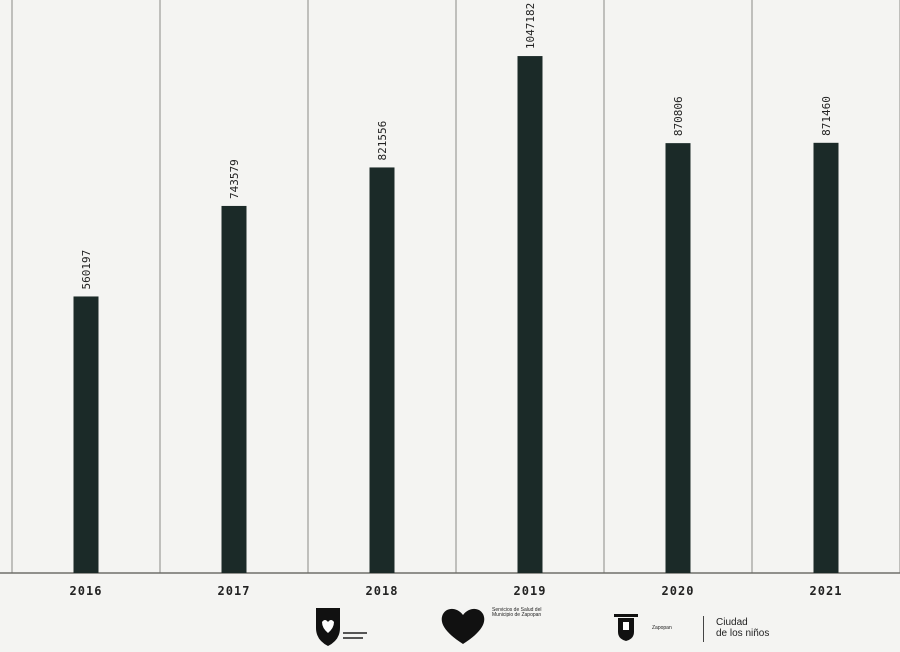  What do you see at coordinates (826, 357) in the screenshot?
I see `bar-2021` at bounding box center [826, 357].